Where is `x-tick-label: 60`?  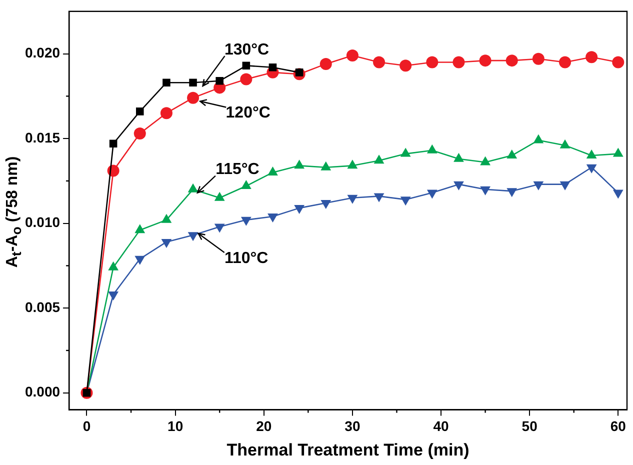 x-tick-label: 60 is located at coordinates (618, 426).